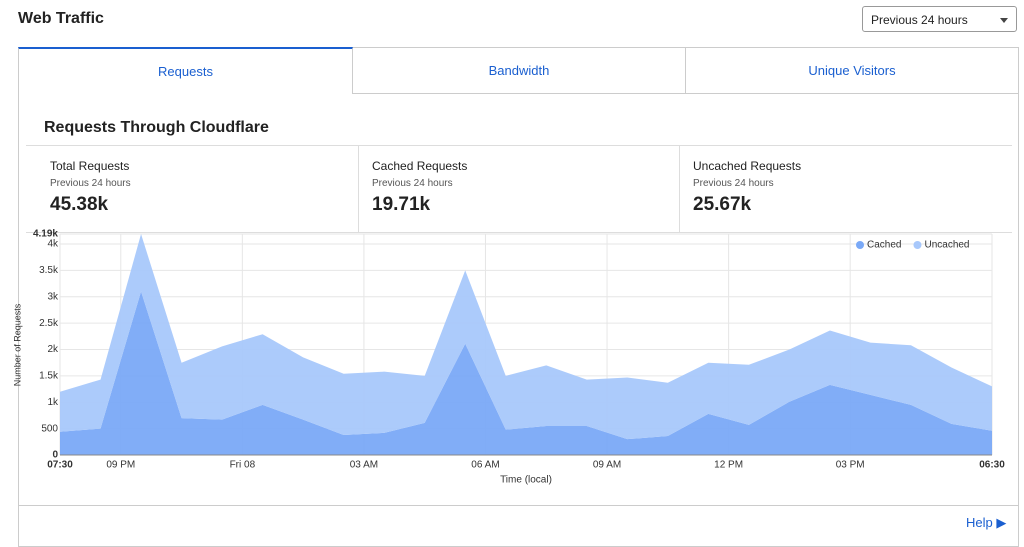 Image resolution: width=1024 pixels, height=547 pixels. Describe the element at coordinates (722, 204) in the screenshot. I see `stat-value: 25.67k` at that location.